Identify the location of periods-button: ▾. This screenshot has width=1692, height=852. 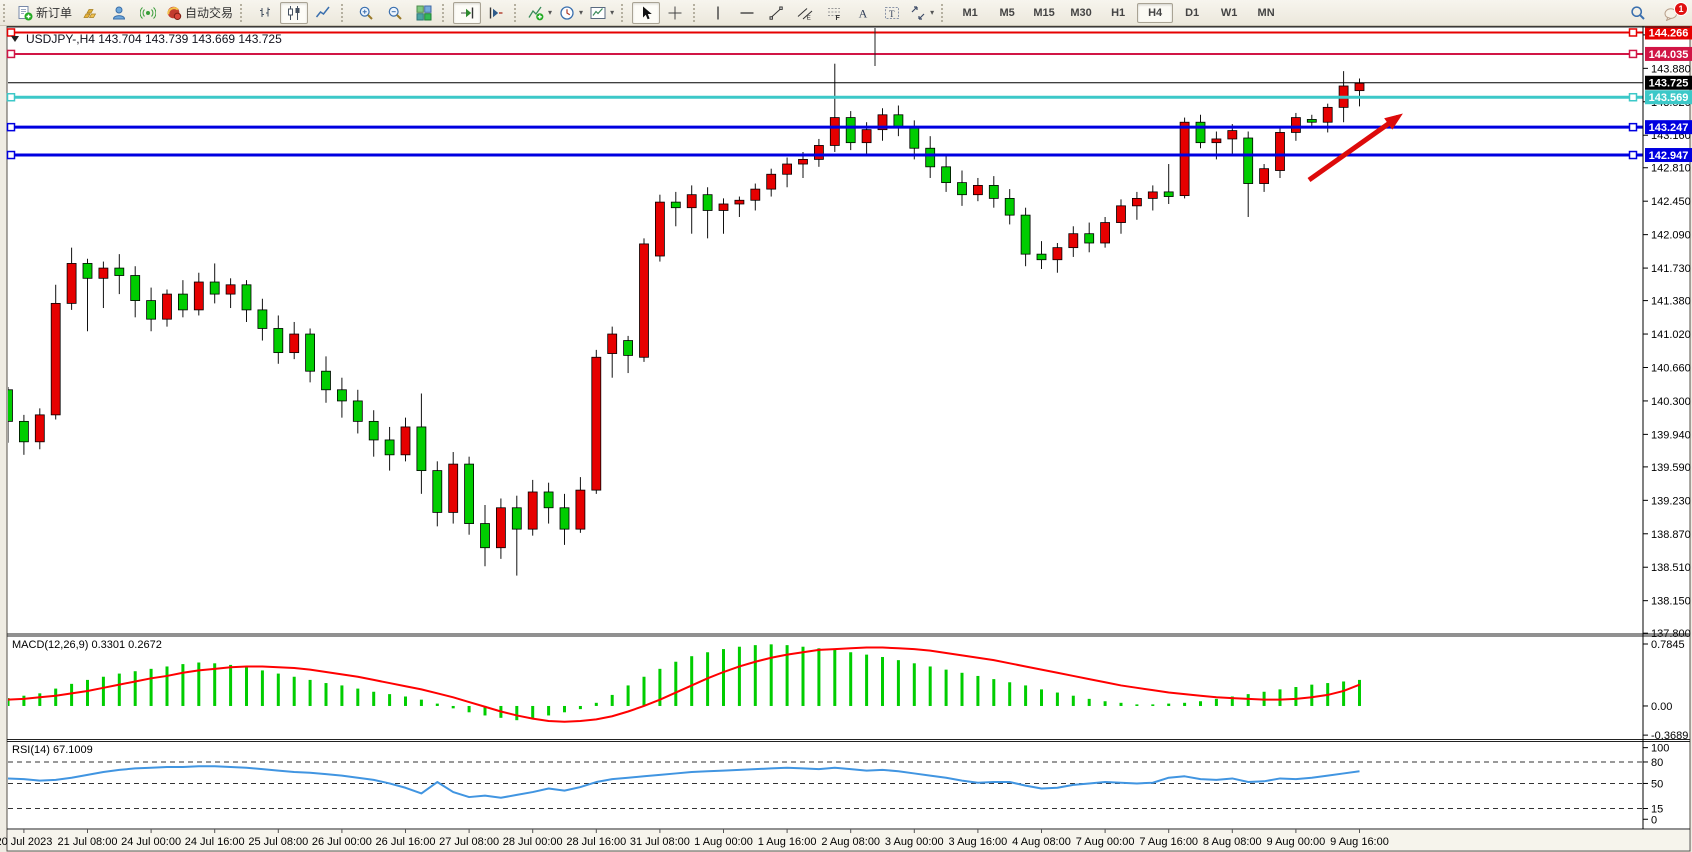
(571, 13).